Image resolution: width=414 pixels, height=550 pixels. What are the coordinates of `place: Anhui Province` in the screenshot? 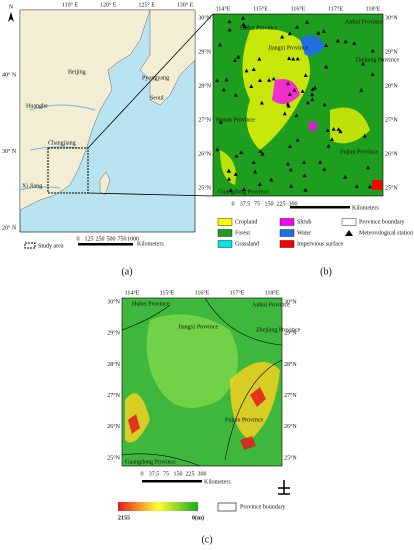 It's located at (271, 305).